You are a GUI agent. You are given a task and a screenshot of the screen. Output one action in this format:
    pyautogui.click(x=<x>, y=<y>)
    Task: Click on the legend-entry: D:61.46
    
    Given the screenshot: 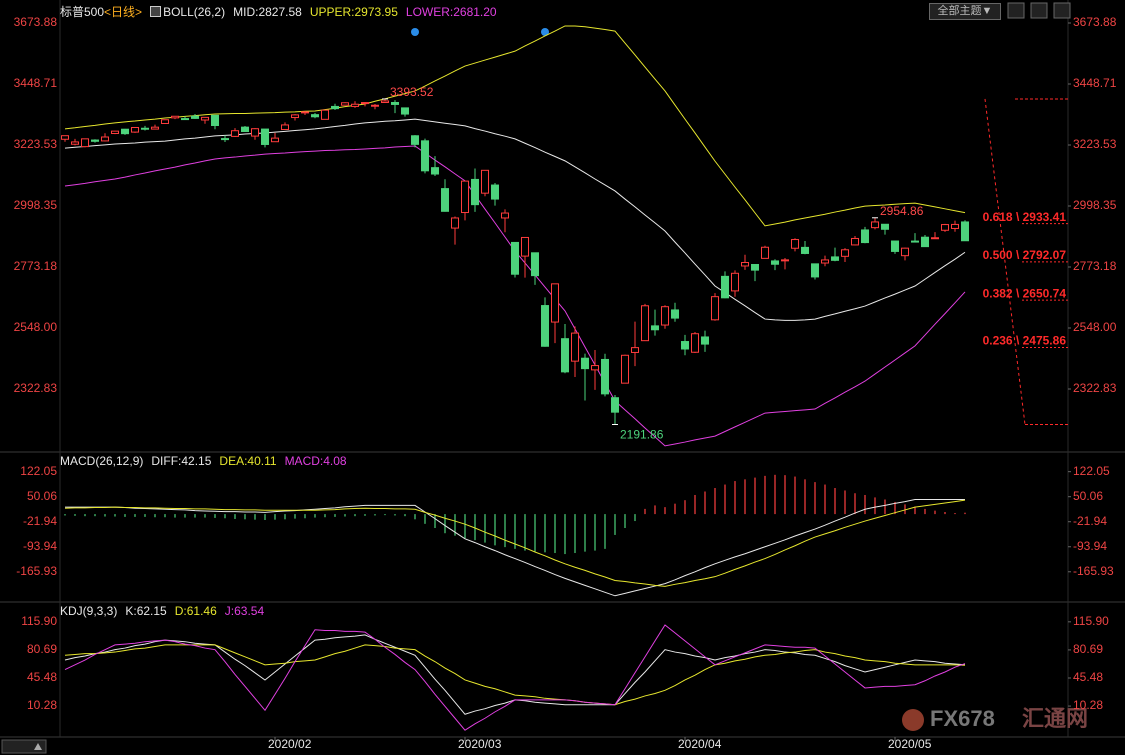 What is the action you would take?
    pyautogui.click(x=195, y=611)
    